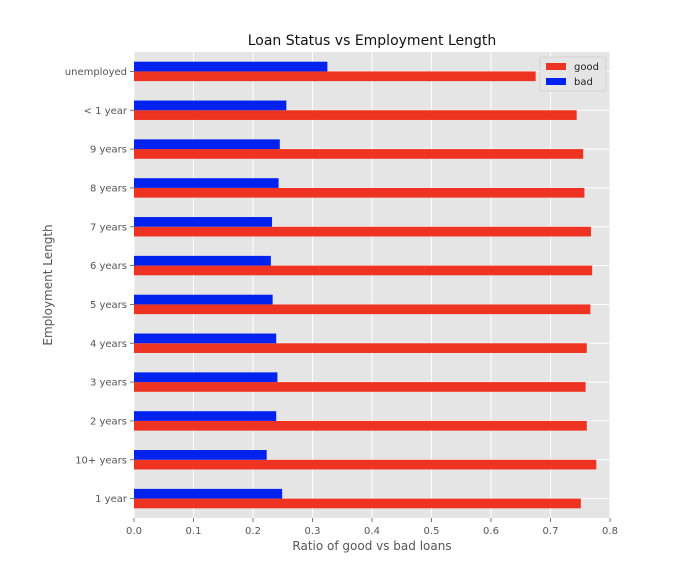  What do you see at coordinates (108, 305) in the screenshot?
I see `y-tick-label: 5 years` at bounding box center [108, 305].